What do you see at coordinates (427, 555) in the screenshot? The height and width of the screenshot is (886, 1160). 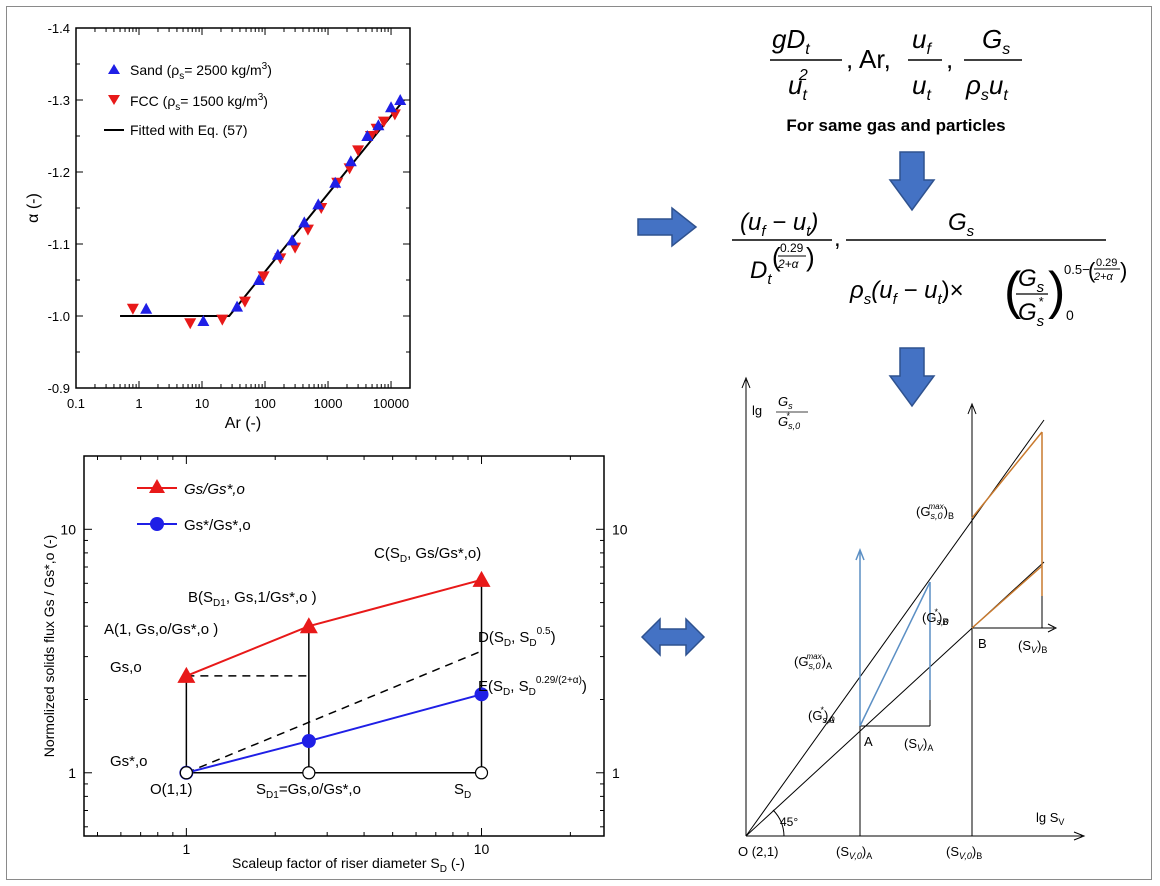 I see `label-point-c: C(SD, Gs/Gs*,o)` at bounding box center [427, 555].